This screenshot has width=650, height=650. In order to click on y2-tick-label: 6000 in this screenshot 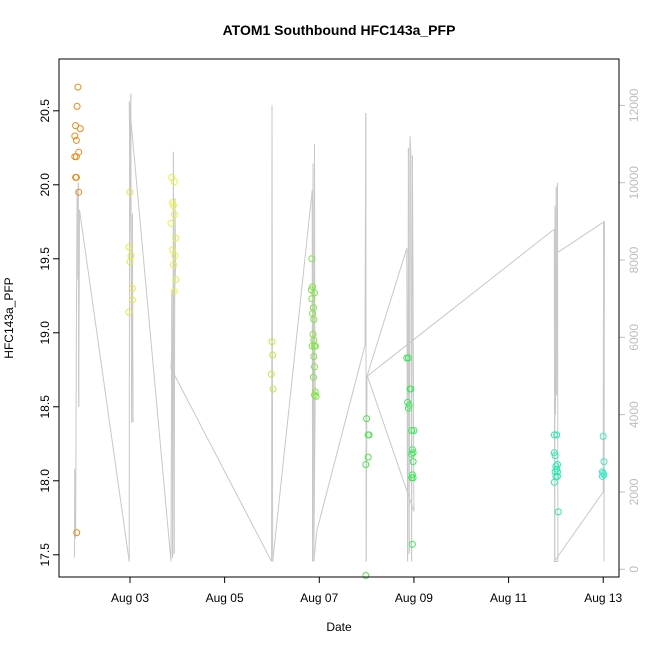, I will do `click(634, 337)`.